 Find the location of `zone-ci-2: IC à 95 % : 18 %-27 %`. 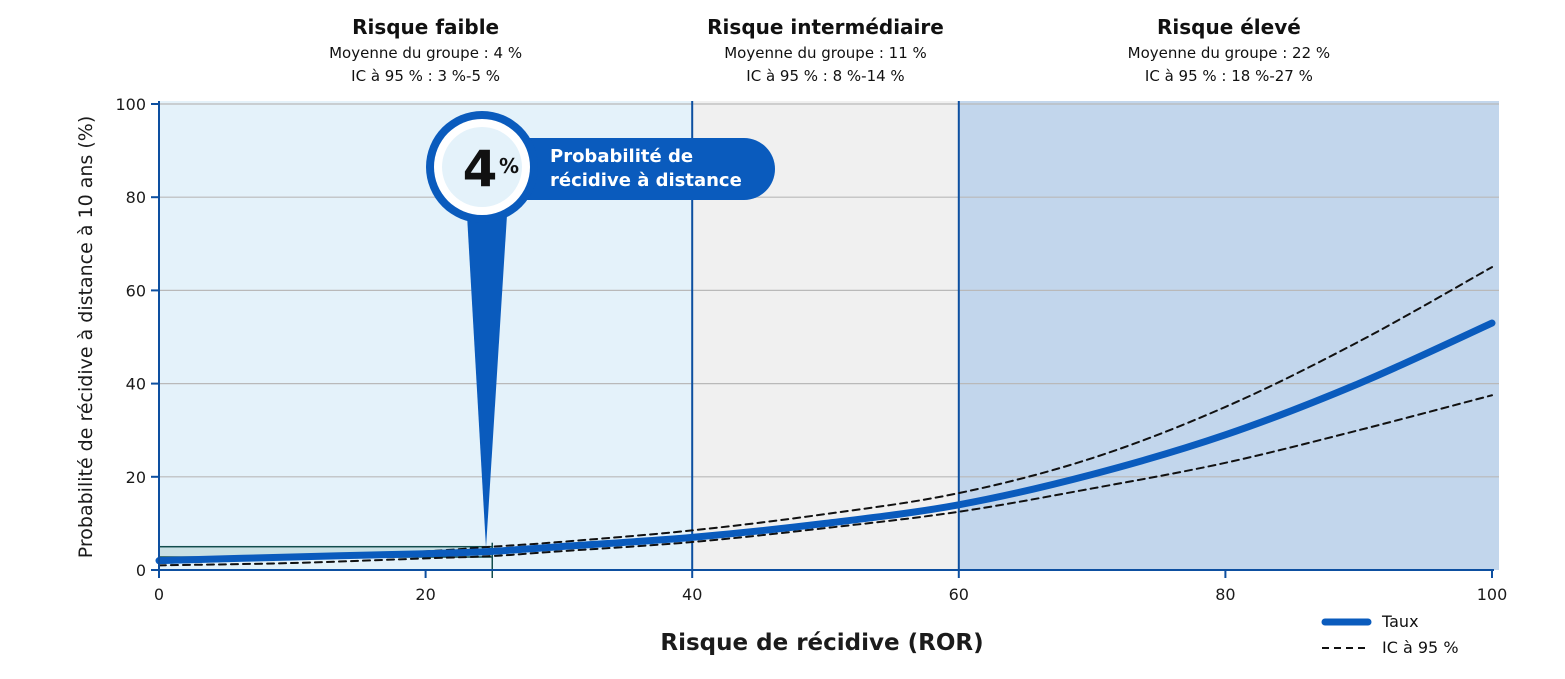

zone-ci-2: IC à 95 % : 18 %-27 % is located at coordinates (1229, 76).